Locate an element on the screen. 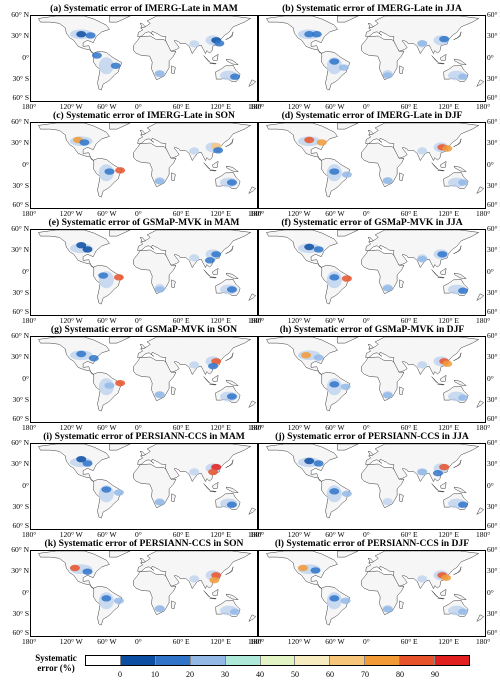  map-svg is located at coordinates (147, 53).